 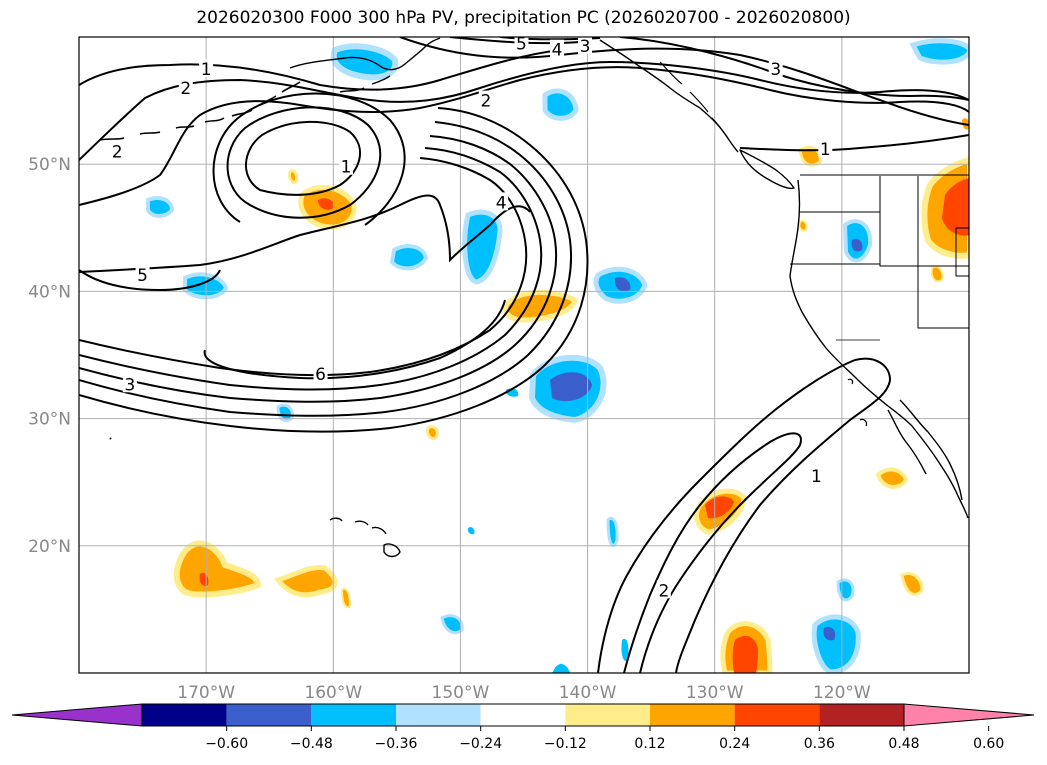 I want to click on colorbar-tick-label: −0.60, so click(x=226, y=744).